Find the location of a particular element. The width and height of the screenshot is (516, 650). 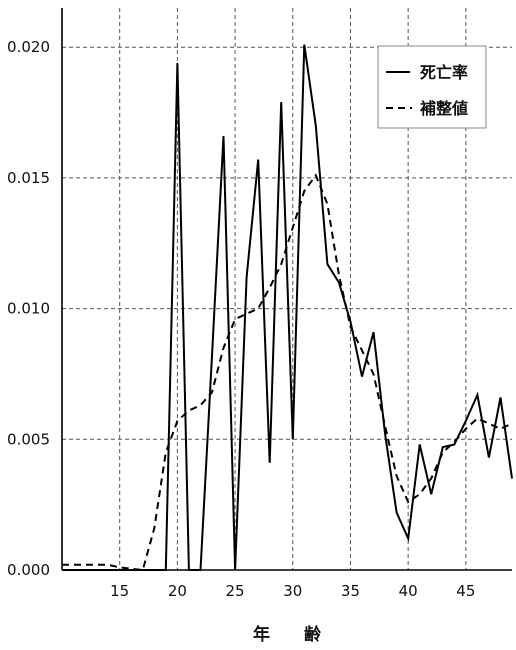

y-tick-label: 0.015 is located at coordinates (28, 178).